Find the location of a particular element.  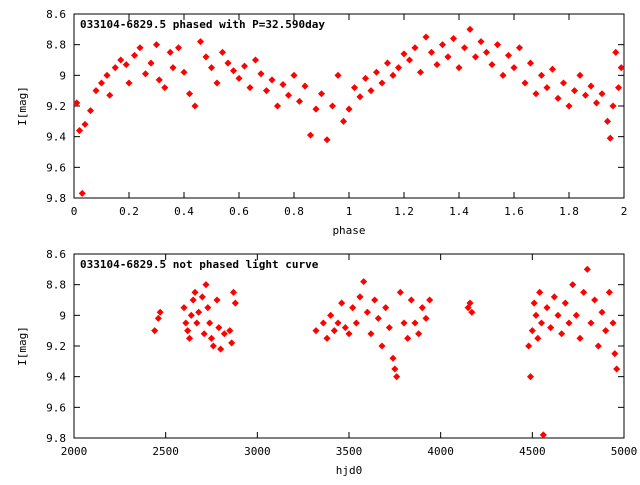

y-tick-label: 9 is located at coordinates (62, 315).